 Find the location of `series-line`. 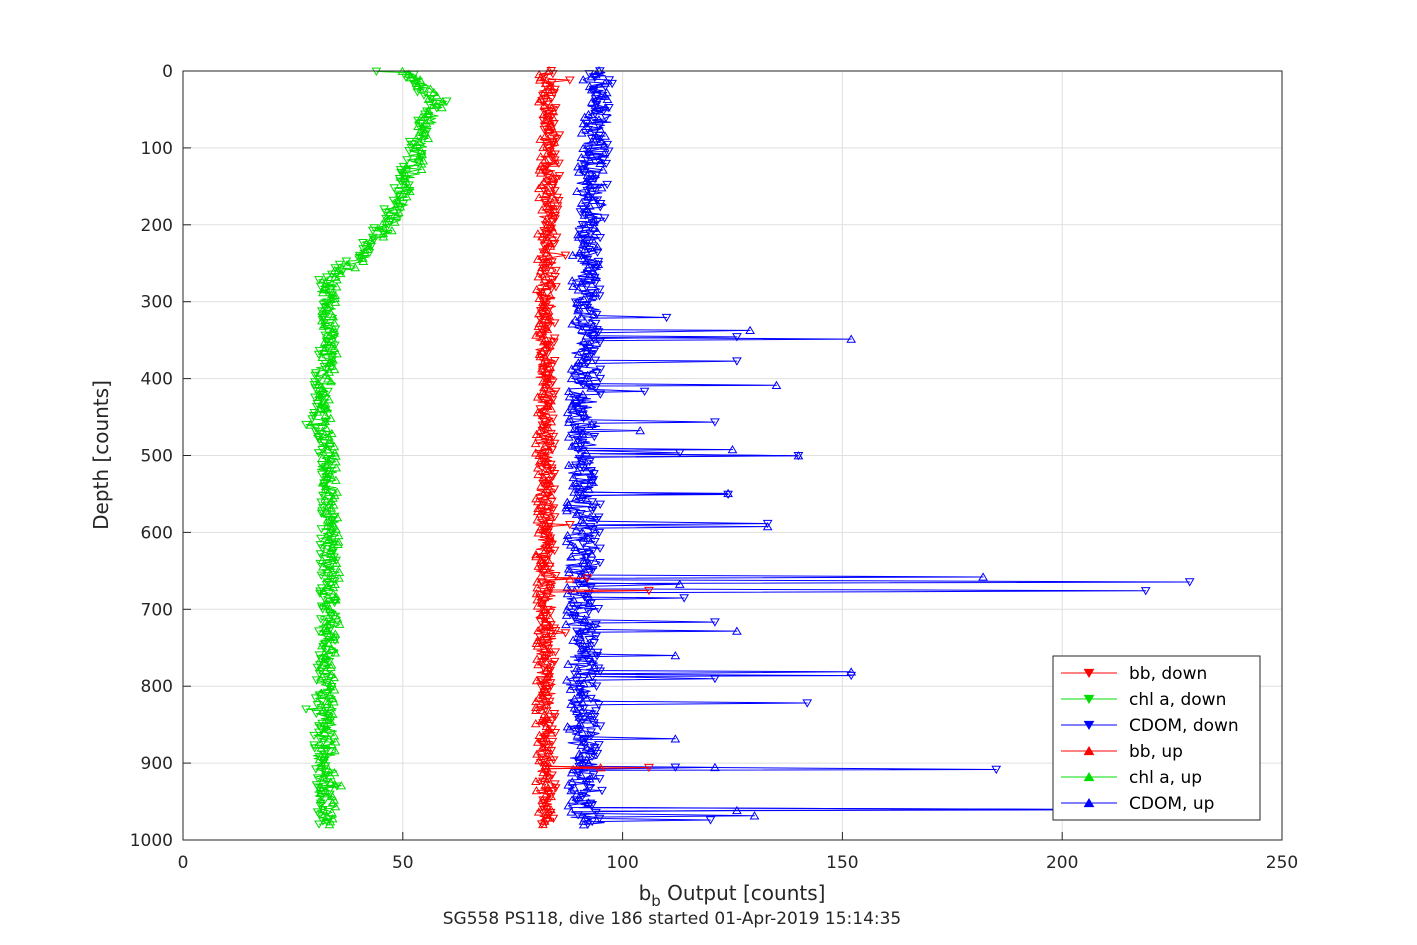

series-line is located at coordinates (594, 447).